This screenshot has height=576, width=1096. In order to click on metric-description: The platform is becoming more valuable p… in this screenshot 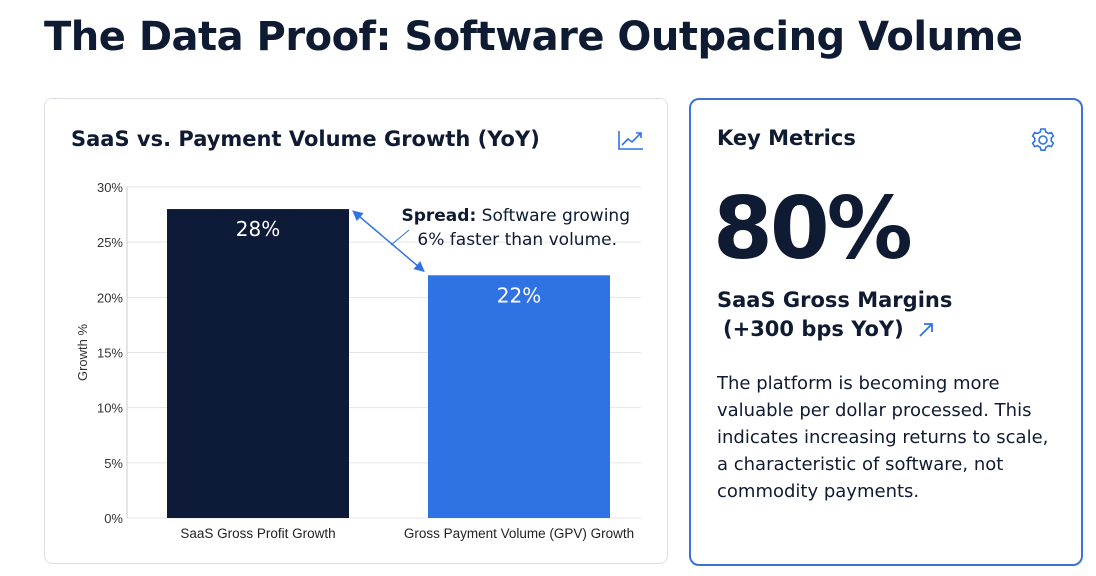, I will do `click(883, 437)`.